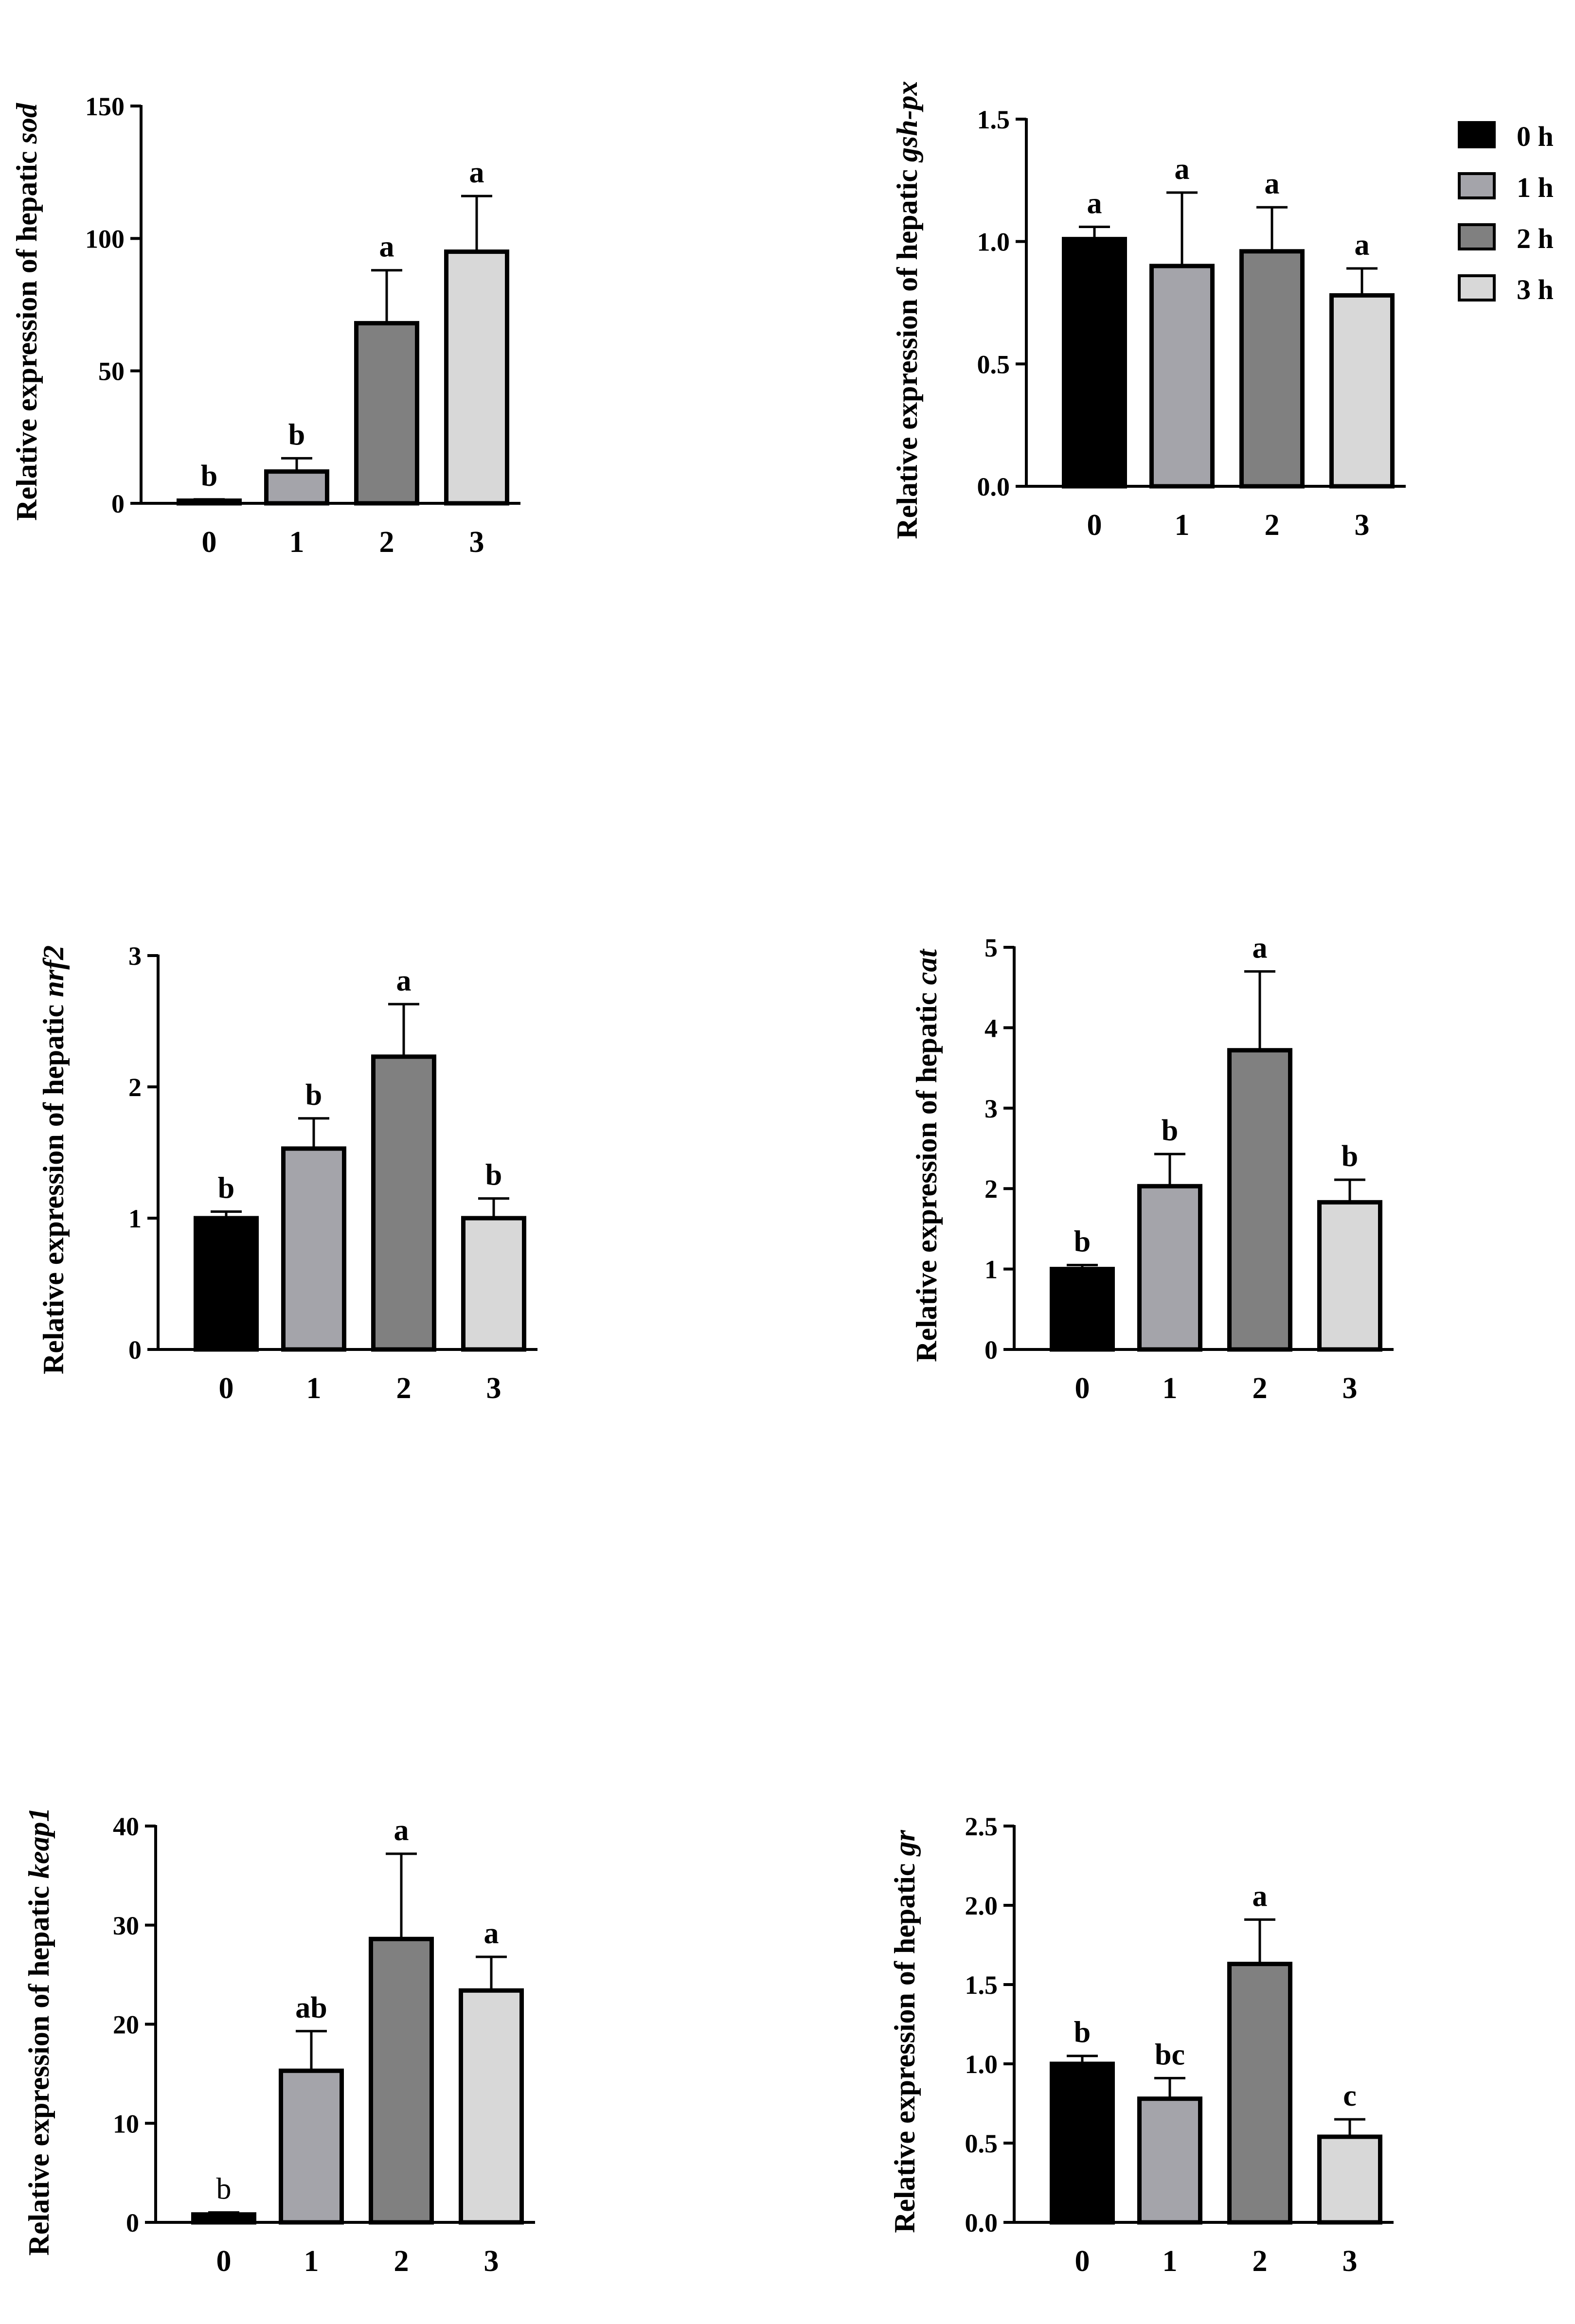 This screenshot has height=2324, width=1575. What do you see at coordinates (927, 1155) in the screenshot?
I see `y-axis-label: Relative expression of hepatic cat` at bounding box center [927, 1155].